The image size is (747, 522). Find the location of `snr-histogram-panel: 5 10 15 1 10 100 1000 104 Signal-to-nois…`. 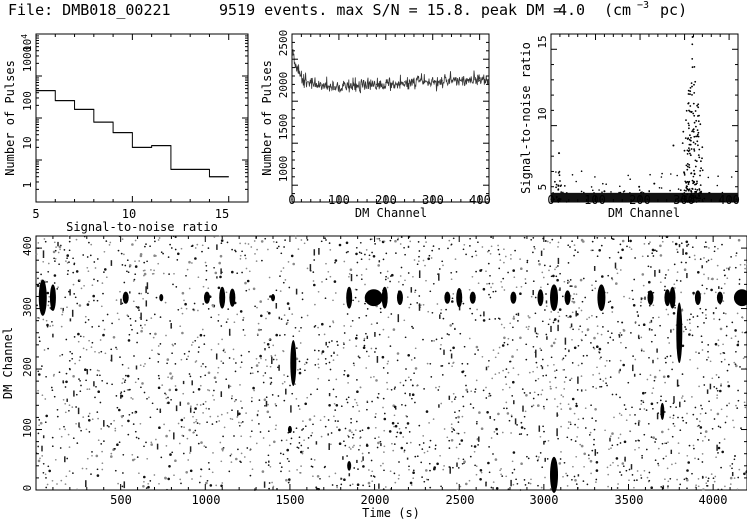

snr-histogram-panel: 5 10 15 1 10 100 1000 104 Signal-to-nois… is located at coordinates (126, 133).